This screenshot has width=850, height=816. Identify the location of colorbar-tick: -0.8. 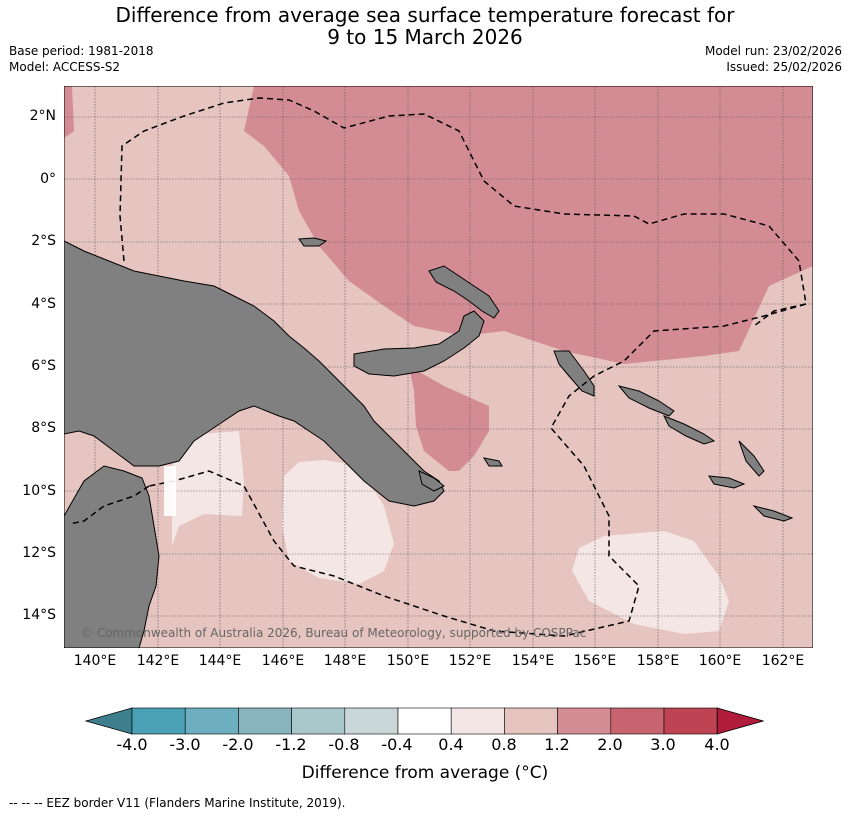
(344, 744).